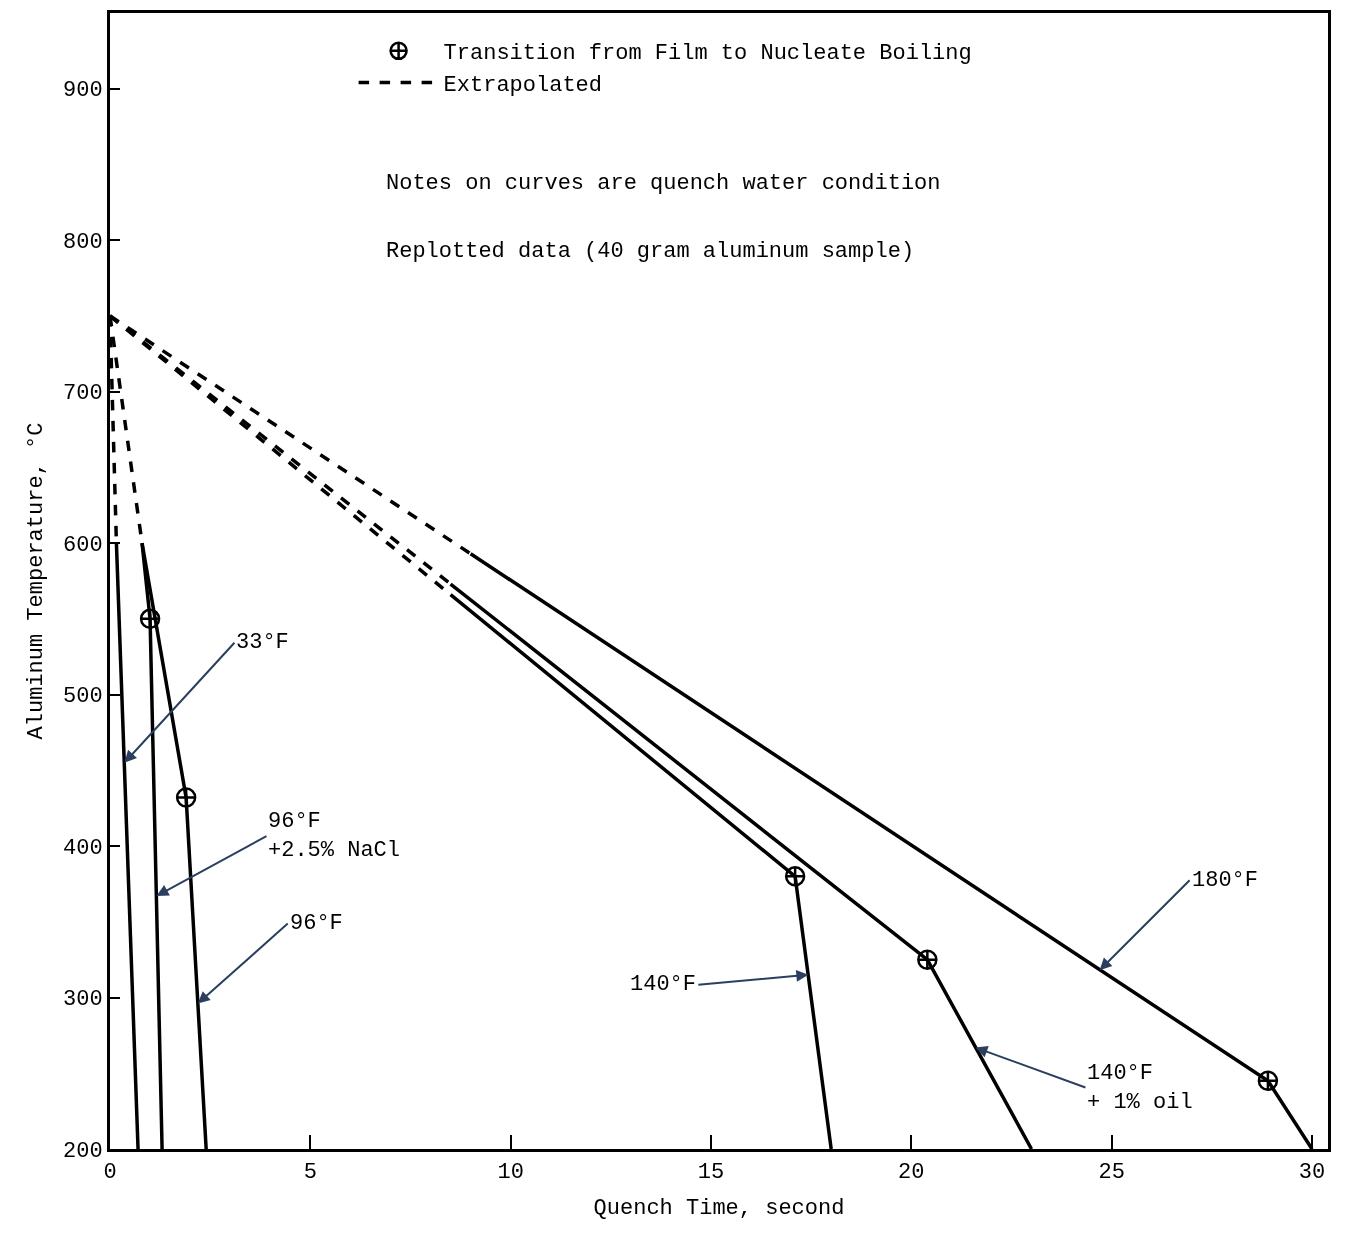 This screenshot has height=1259, width=1348. I want to click on y-tick-label: 500, so click(82, 697).